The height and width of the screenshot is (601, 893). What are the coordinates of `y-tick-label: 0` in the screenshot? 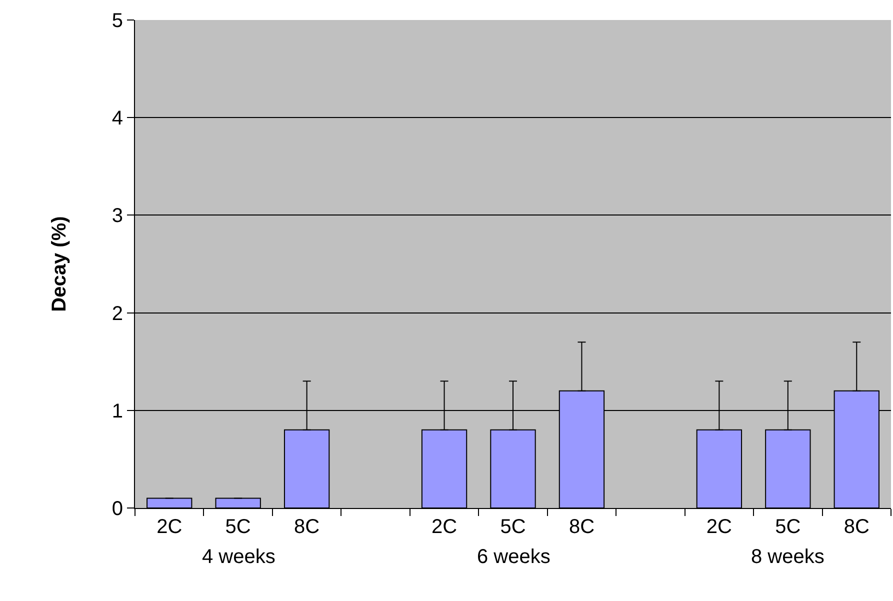 It's located at (117, 509).